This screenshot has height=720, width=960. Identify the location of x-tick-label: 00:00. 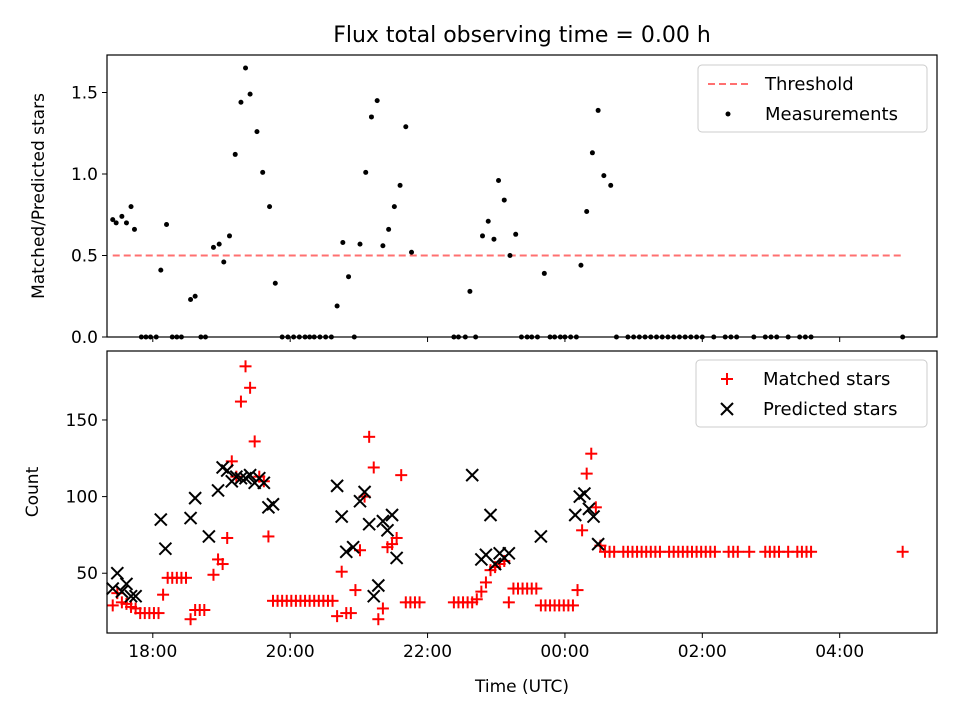
(564, 652).